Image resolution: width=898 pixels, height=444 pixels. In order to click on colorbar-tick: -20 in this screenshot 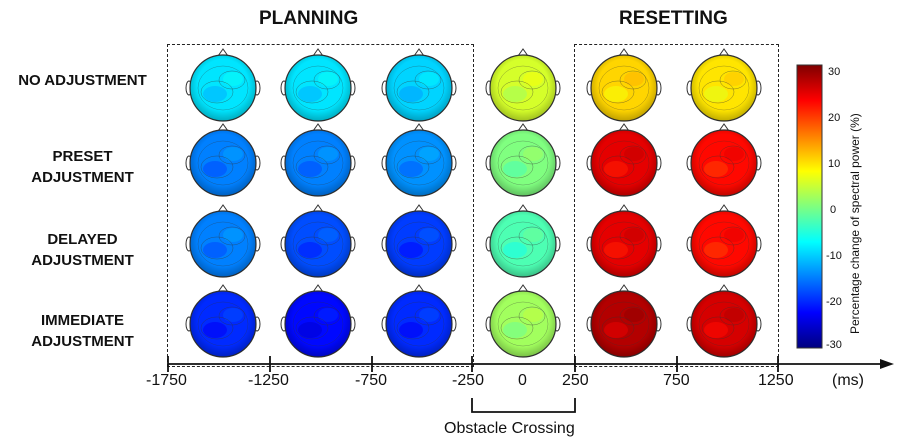, I will do `click(834, 302)`.